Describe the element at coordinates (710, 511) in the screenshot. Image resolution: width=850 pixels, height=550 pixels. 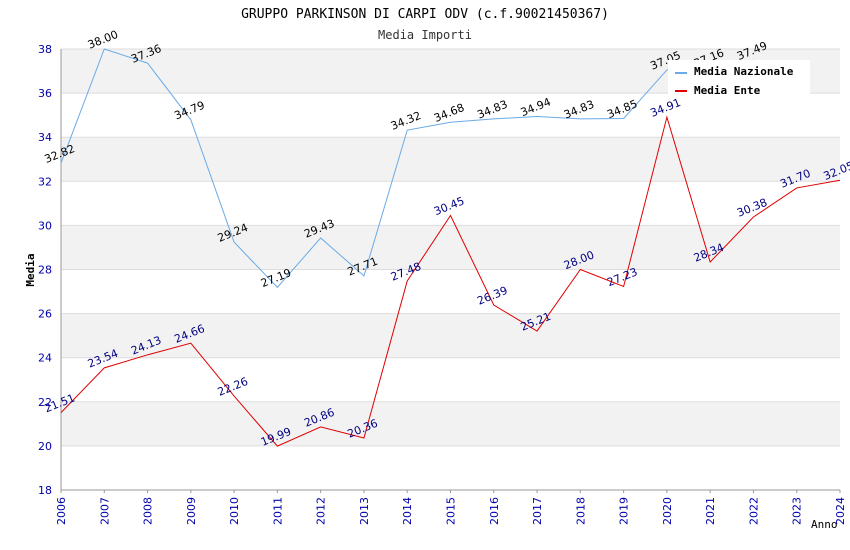
I see `x-tick-label: 2021` at that location.